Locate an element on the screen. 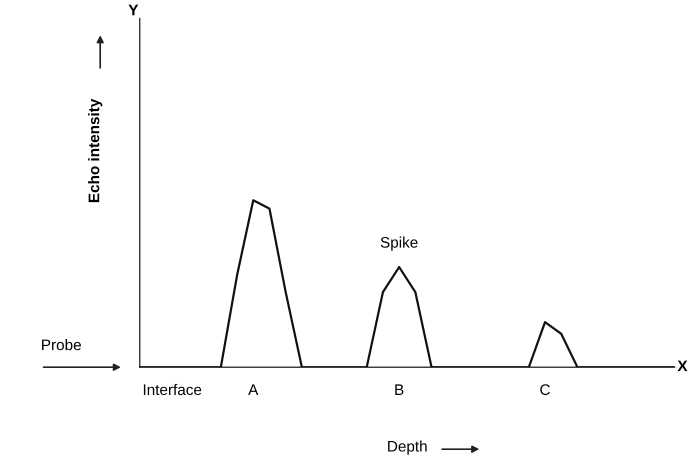  x-tick-label: Interface is located at coordinates (173, 390).